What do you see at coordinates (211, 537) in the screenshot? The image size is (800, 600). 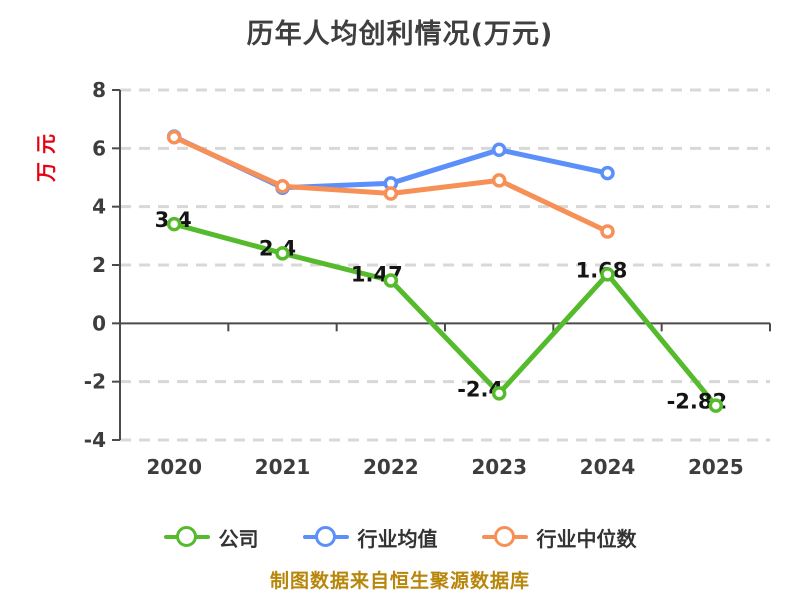 I see `legend-item-company: 公司` at bounding box center [211, 537].